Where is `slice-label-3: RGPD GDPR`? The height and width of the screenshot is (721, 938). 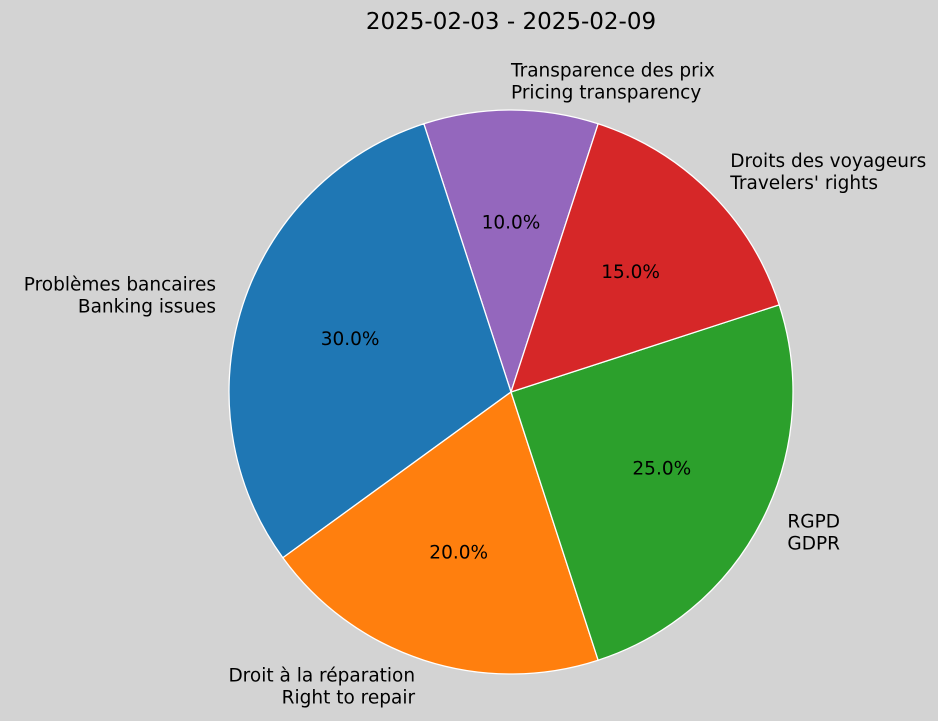
slice-label-3: RGPD GDPR is located at coordinates (813, 532).